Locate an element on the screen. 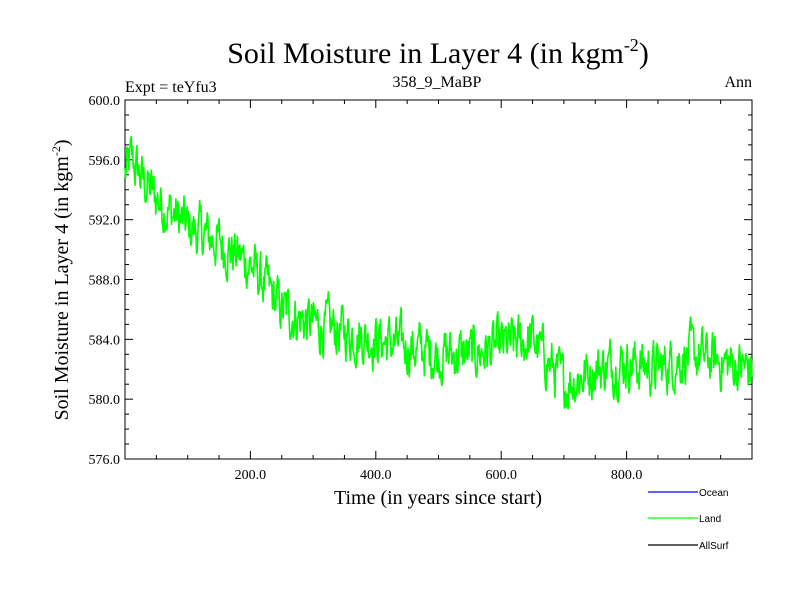 The height and width of the screenshot is (600, 800). legend: Ocean Land AllSurf is located at coordinates (688, 520).